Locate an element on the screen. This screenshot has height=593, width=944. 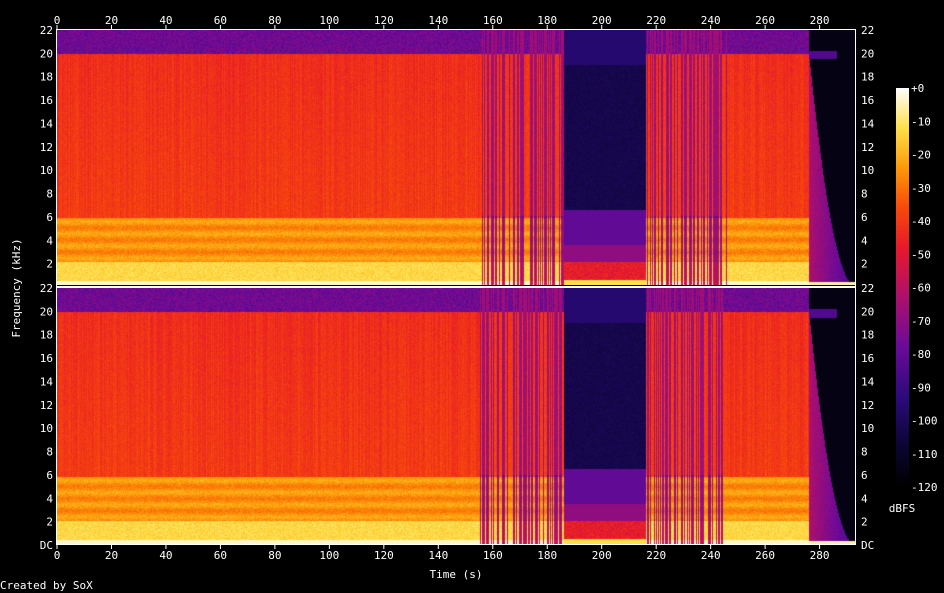
y-tick-label-ch1-right: 10 is located at coordinates (867, 170).